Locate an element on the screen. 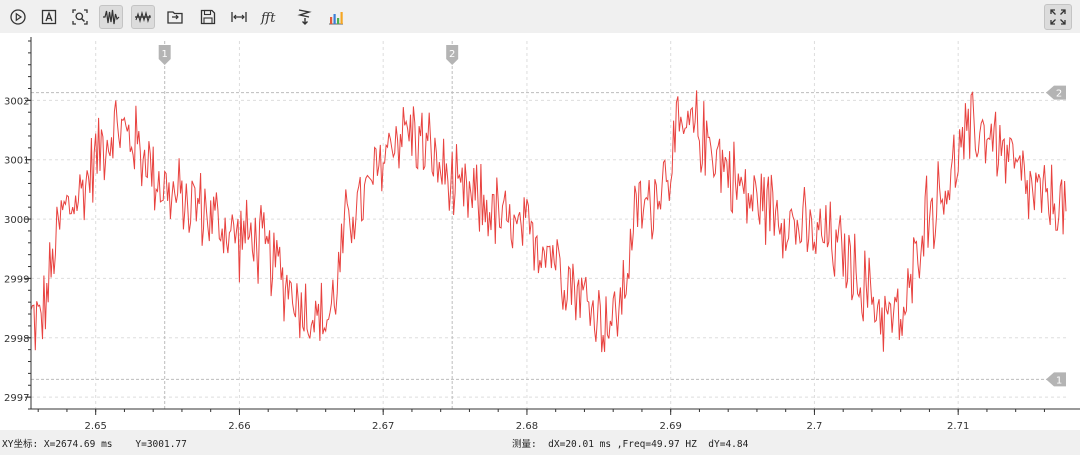 The width and height of the screenshot is (1080, 455). y-tick-label: 3002 is located at coordinates (16, 101).